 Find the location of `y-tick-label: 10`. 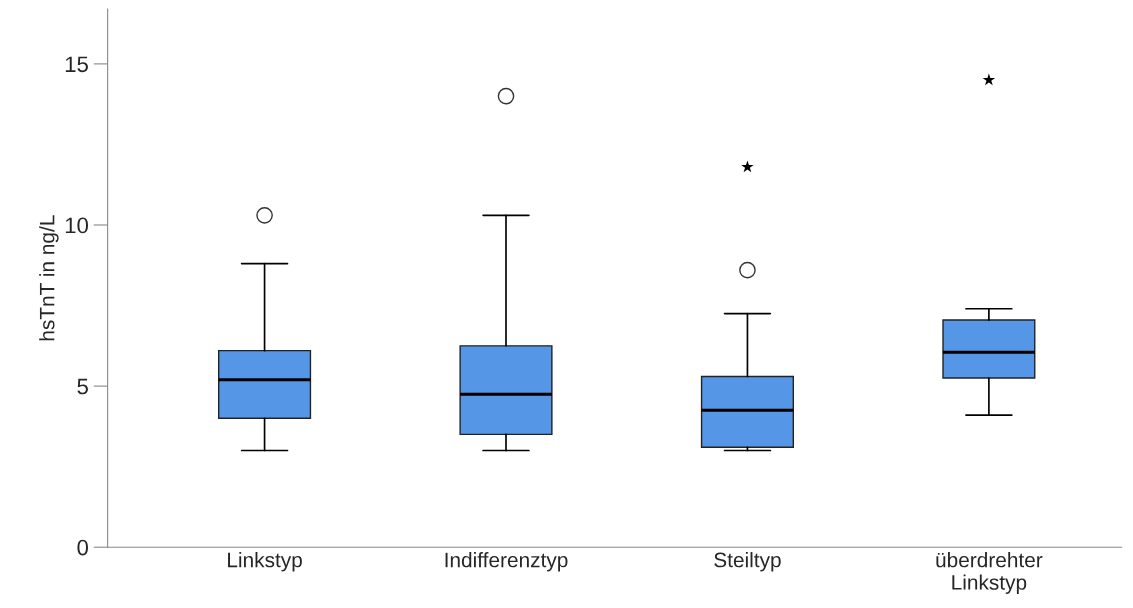

y-tick-label: 10 is located at coordinates (77, 225).